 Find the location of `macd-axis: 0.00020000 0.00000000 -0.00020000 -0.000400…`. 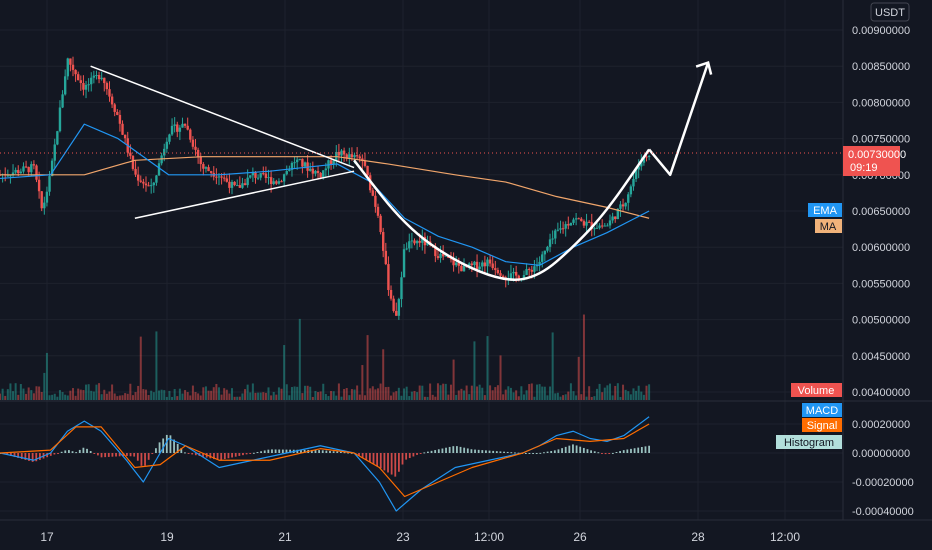

macd-axis: 0.00020000 0.00000000 -0.00020000 -0.000400… is located at coordinates (883, 468).